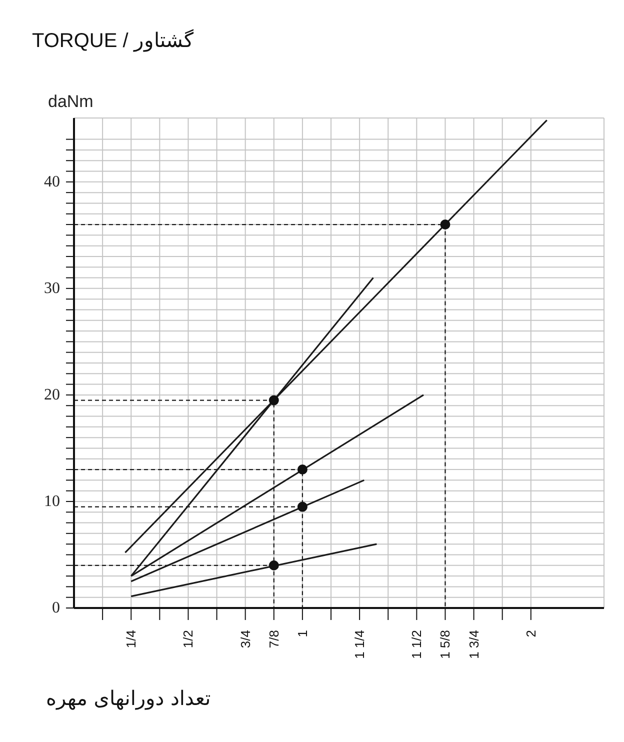 The image size is (624, 742). Describe the element at coordinates (188, 639) in the screenshot. I see `x-tick-label: 1/2` at that location.